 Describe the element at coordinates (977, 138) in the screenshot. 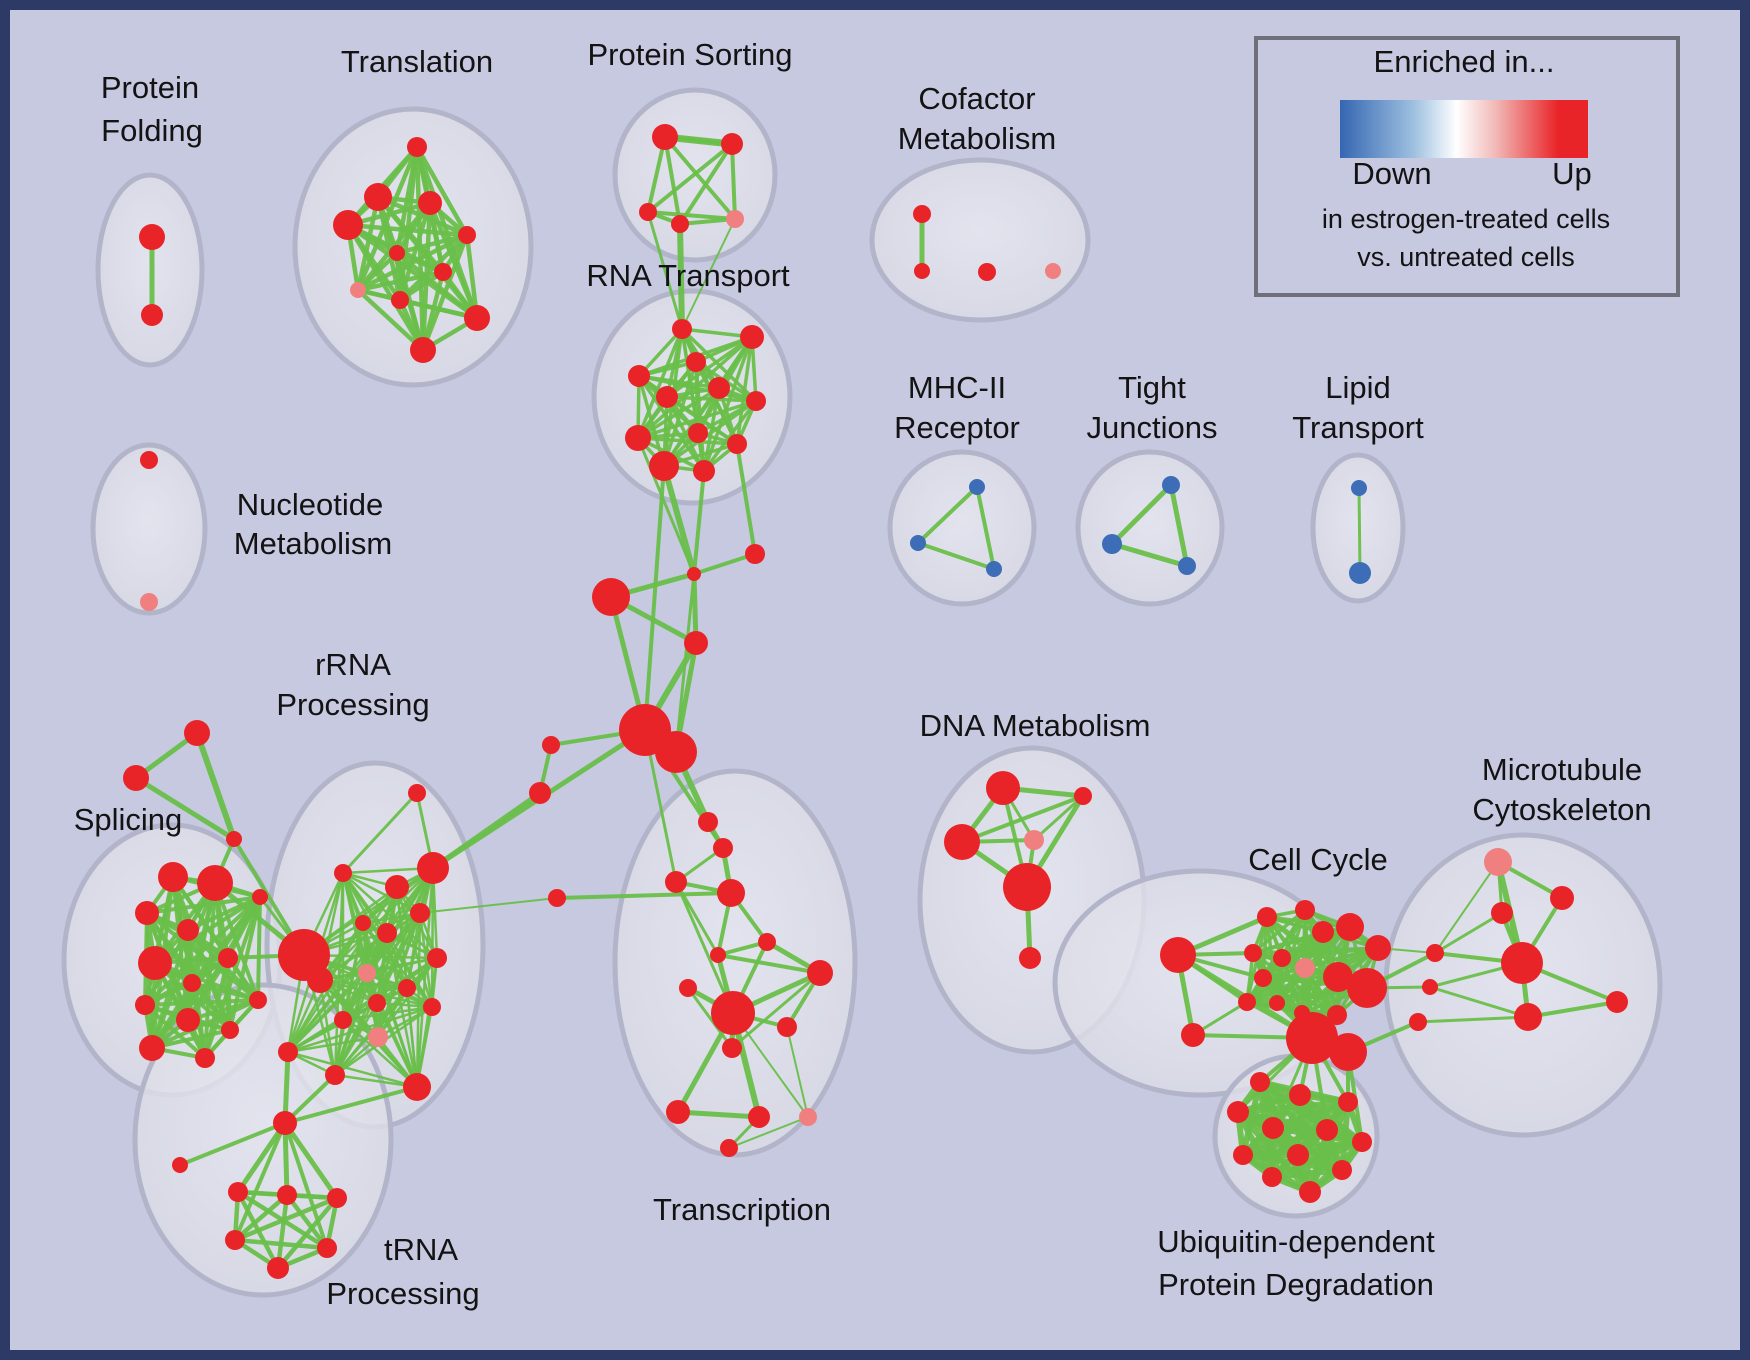

I see `cluster-label-cofactor-metabolism: Metabolism` at that location.